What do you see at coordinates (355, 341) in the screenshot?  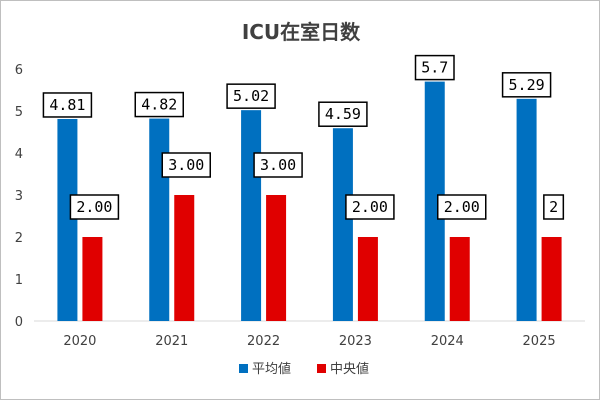 I see `x-tick-label: 2023` at bounding box center [355, 341].